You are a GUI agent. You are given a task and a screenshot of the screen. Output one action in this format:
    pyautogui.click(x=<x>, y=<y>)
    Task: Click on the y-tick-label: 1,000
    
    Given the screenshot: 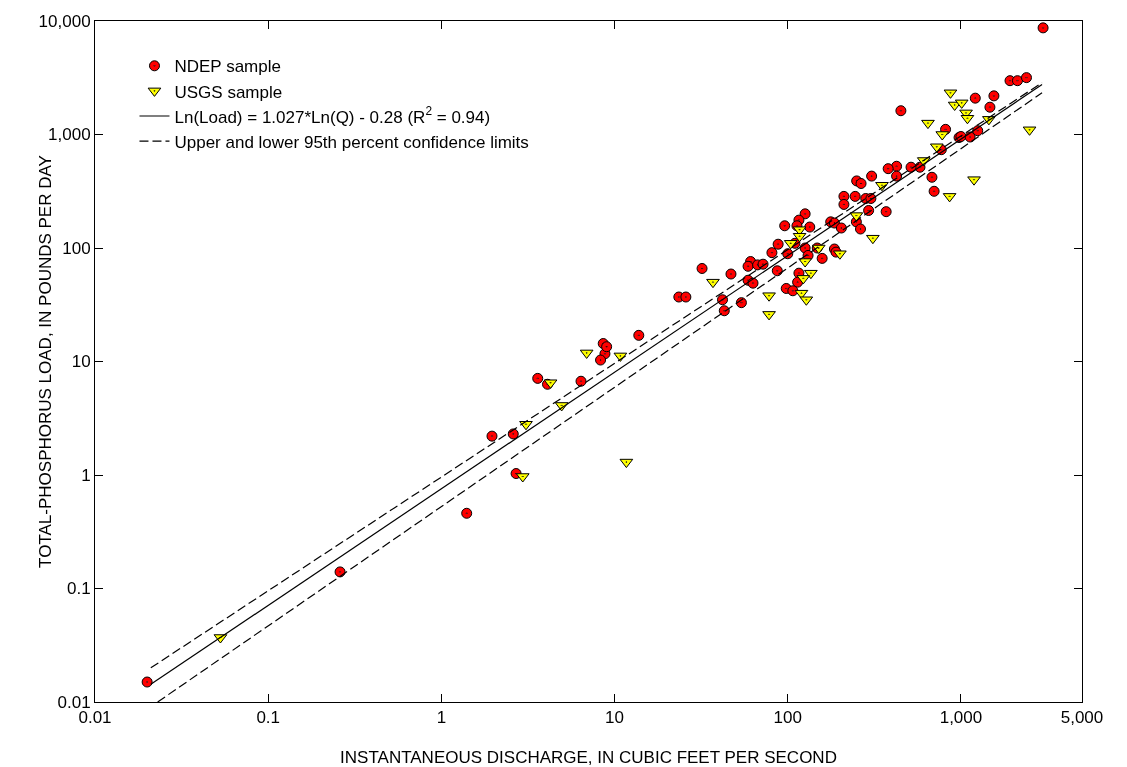 What is the action you would take?
    pyautogui.click(x=69, y=135)
    